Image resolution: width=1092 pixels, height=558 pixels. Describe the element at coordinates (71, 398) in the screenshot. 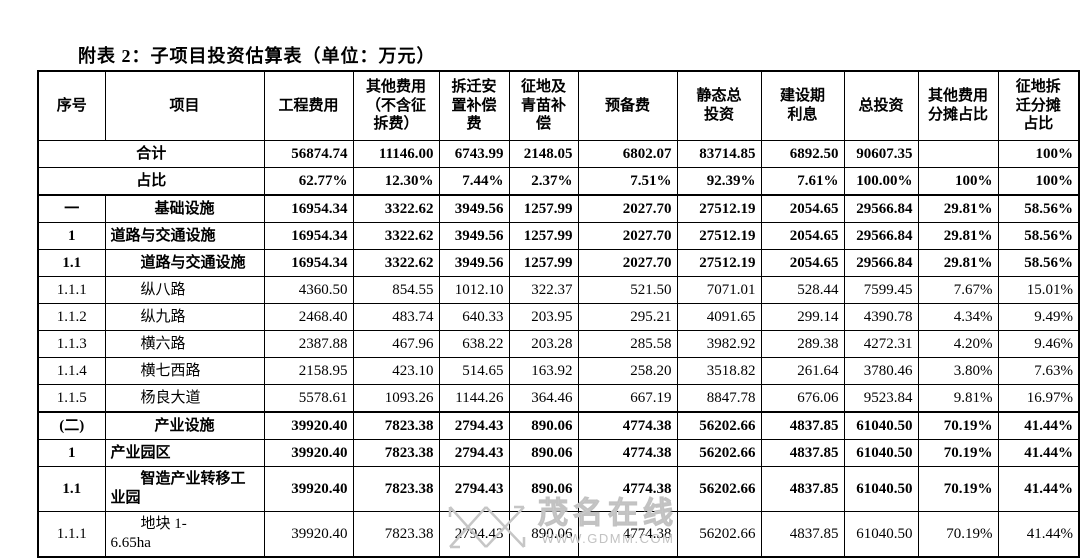

I see `cell-seq: 1.1.5` at that location.